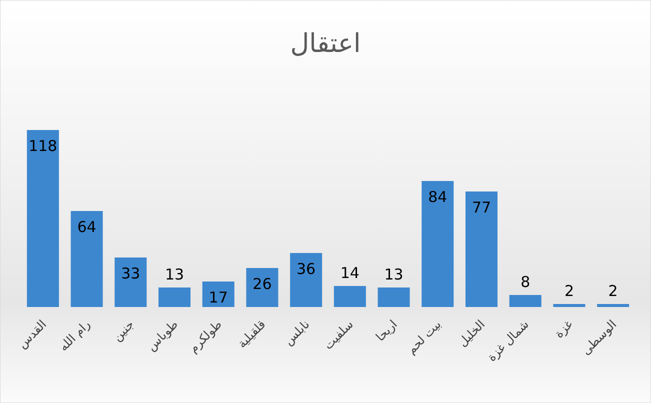 The width and height of the screenshot is (651, 403). I want to click on x-tick-label: قلقيلية, so click(251, 334).